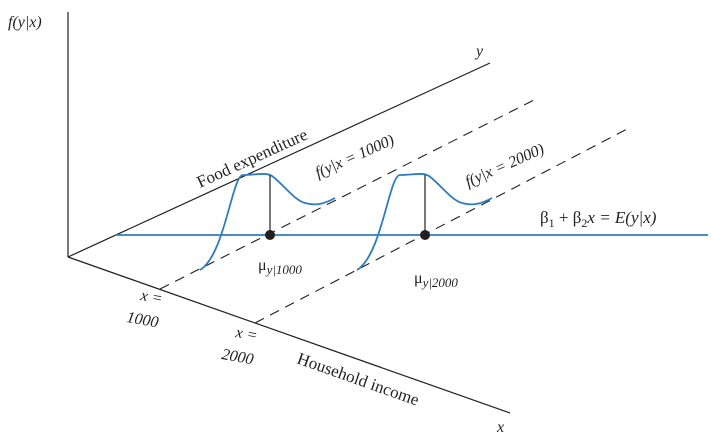 This screenshot has height=433, width=727. I want to click on vertical-axis-label: f(y|x), so click(25, 22).